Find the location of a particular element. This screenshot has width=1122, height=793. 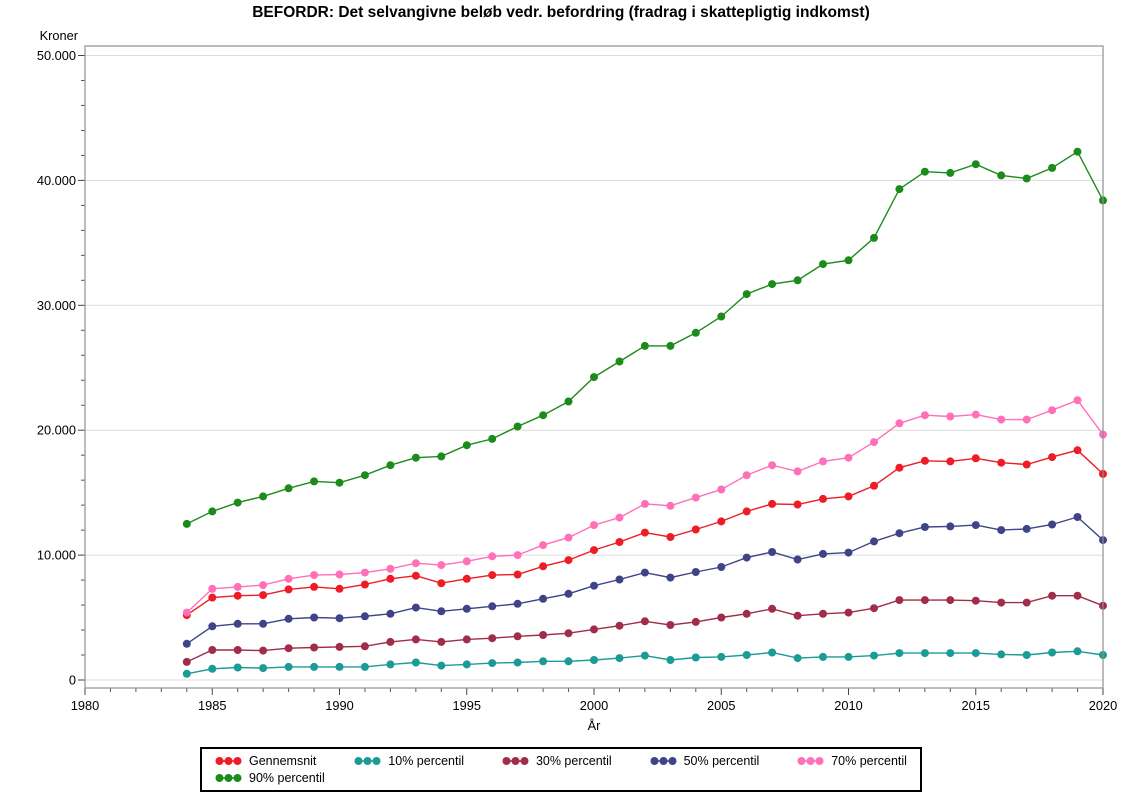

legend-item-10-percentil: 10% percentil is located at coordinates (409, 761).